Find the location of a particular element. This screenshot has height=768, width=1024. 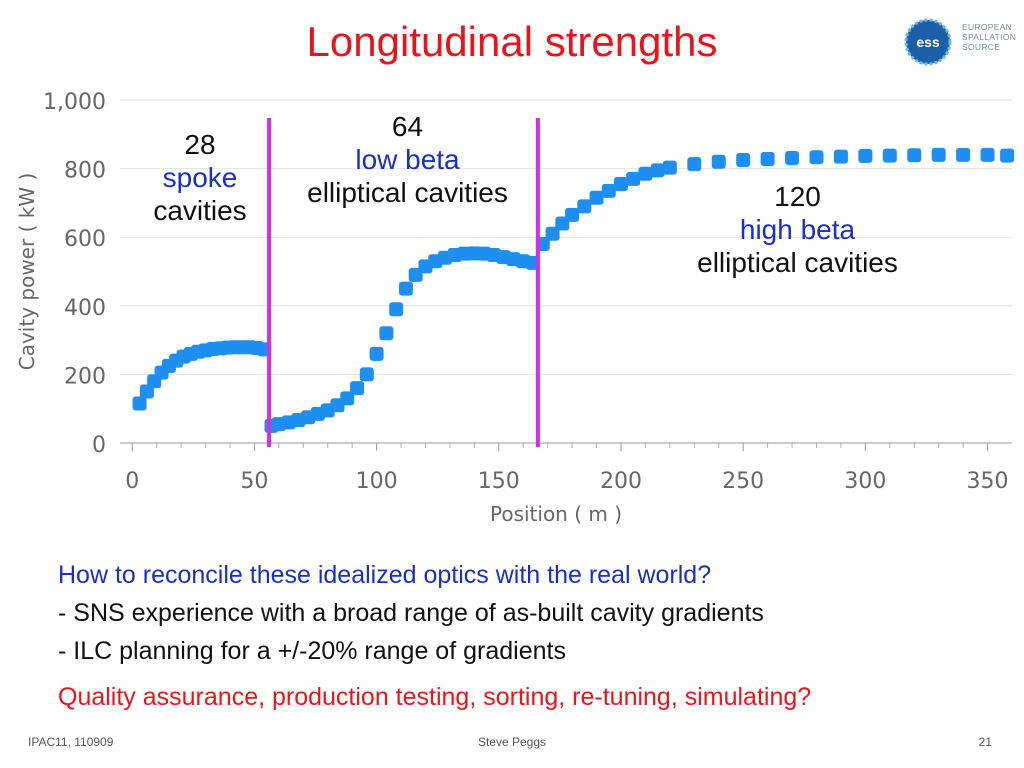

spoke-suffix: cavities is located at coordinates (200, 210).